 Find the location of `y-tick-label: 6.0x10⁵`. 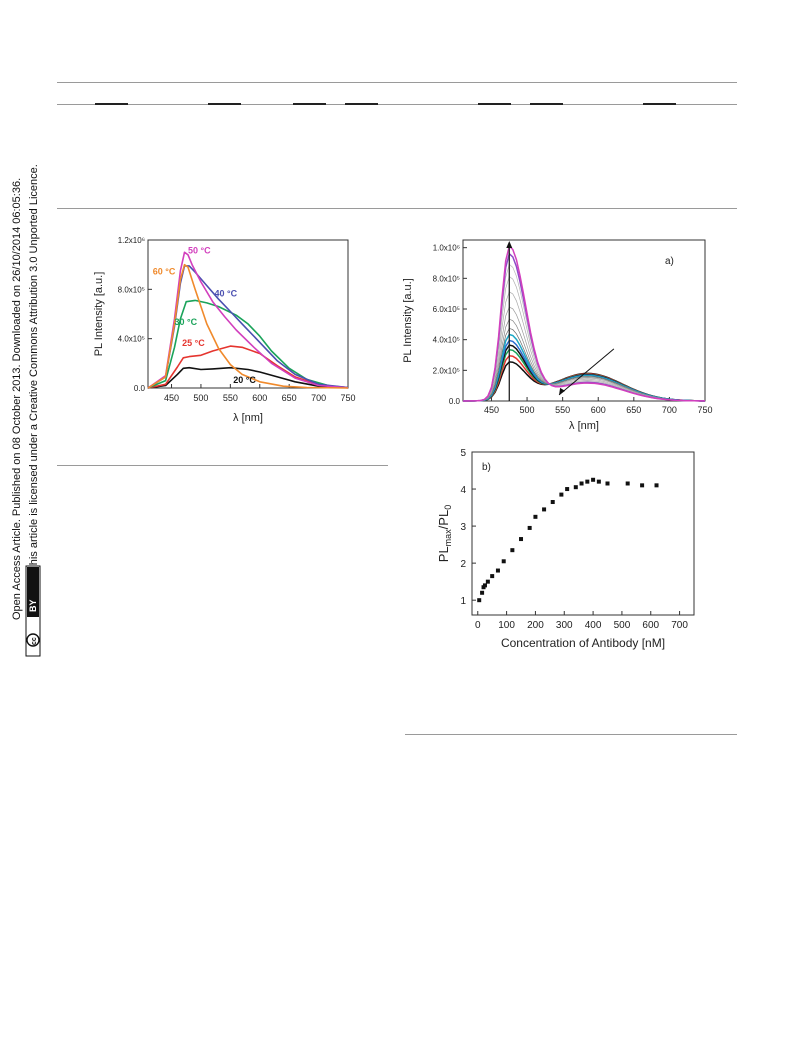

y-tick-label: 6.0x10⁵ is located at coordinates (446, 309).